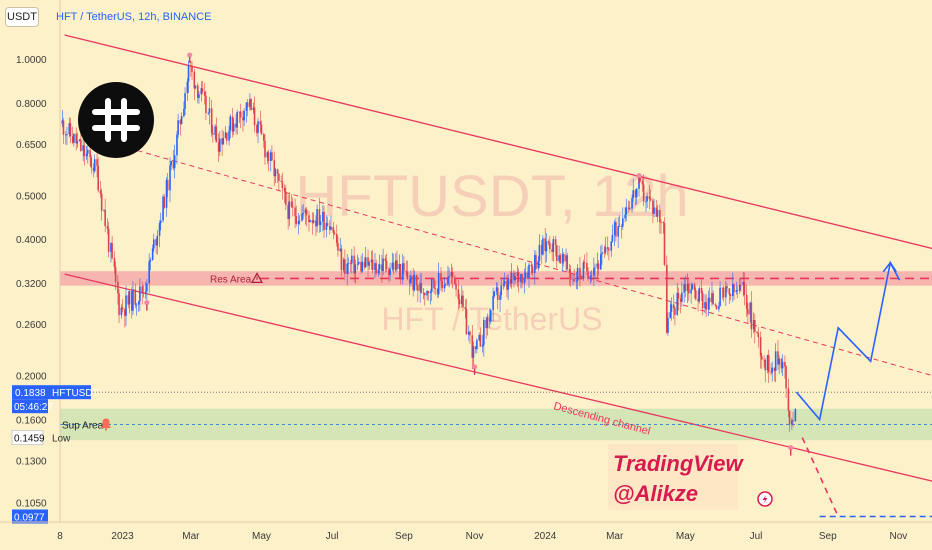  I want to click on bullish-projection-path, so click(848, 341).